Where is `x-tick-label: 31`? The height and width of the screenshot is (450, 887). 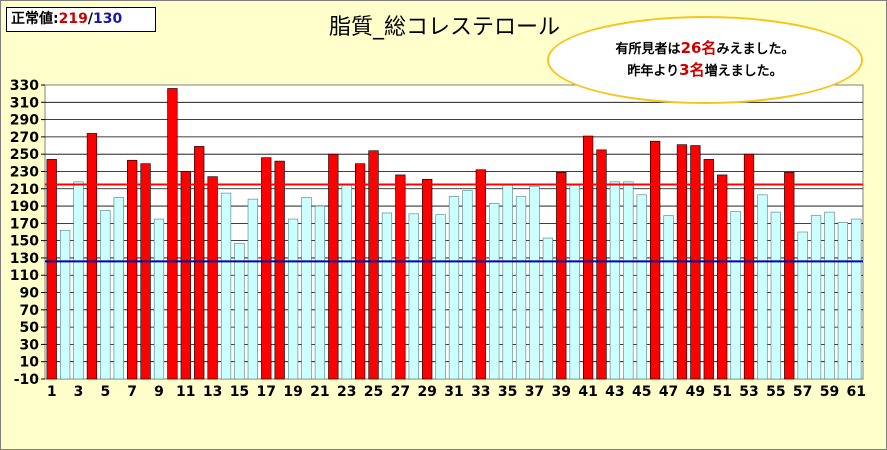 x-tick-label: 31 is located at coordinates (453, 392).